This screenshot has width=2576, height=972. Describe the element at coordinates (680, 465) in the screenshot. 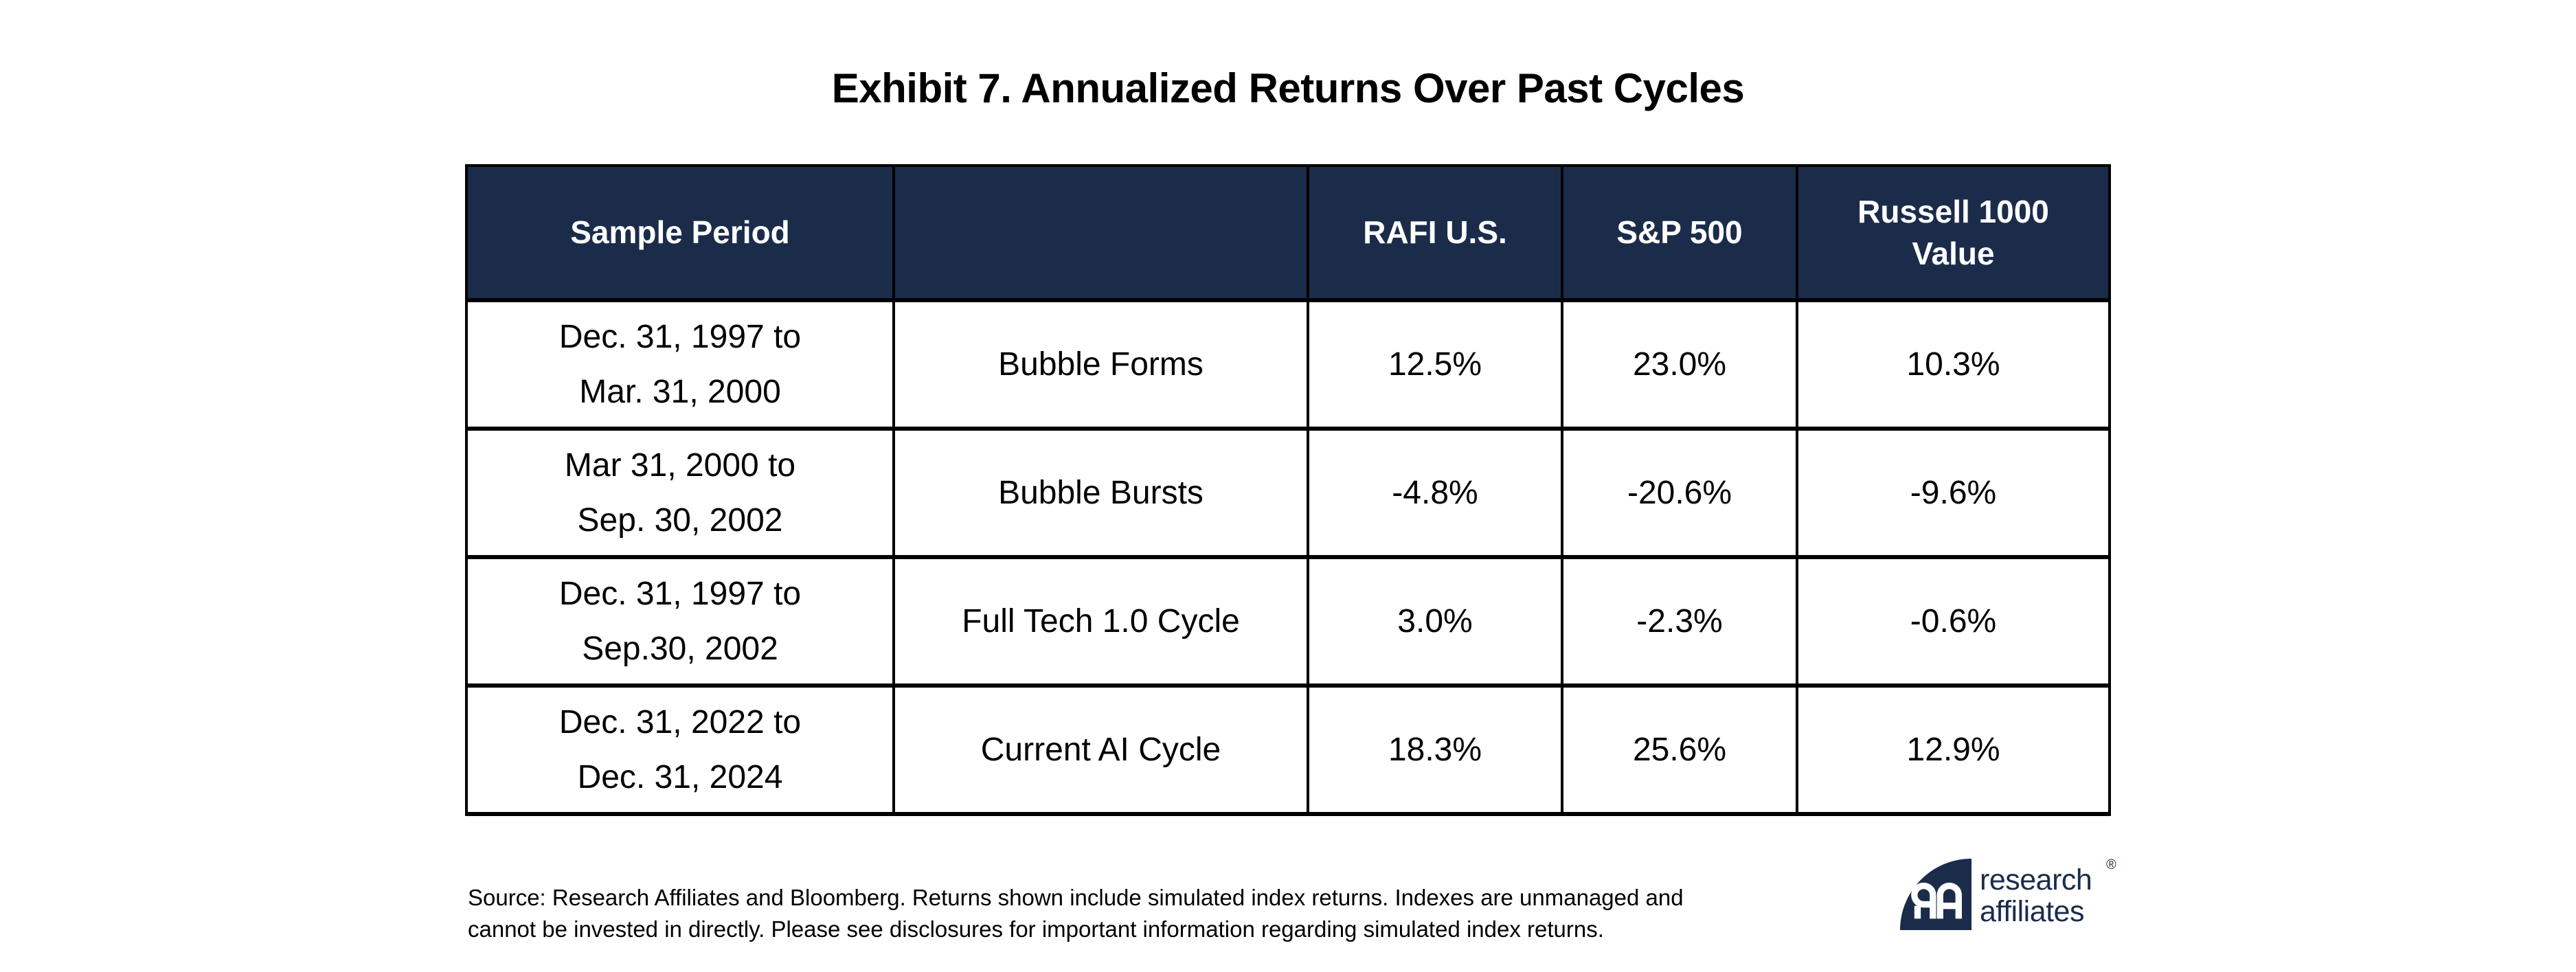

I see `period-line-1: Mar 31, 2000 to` at that location.